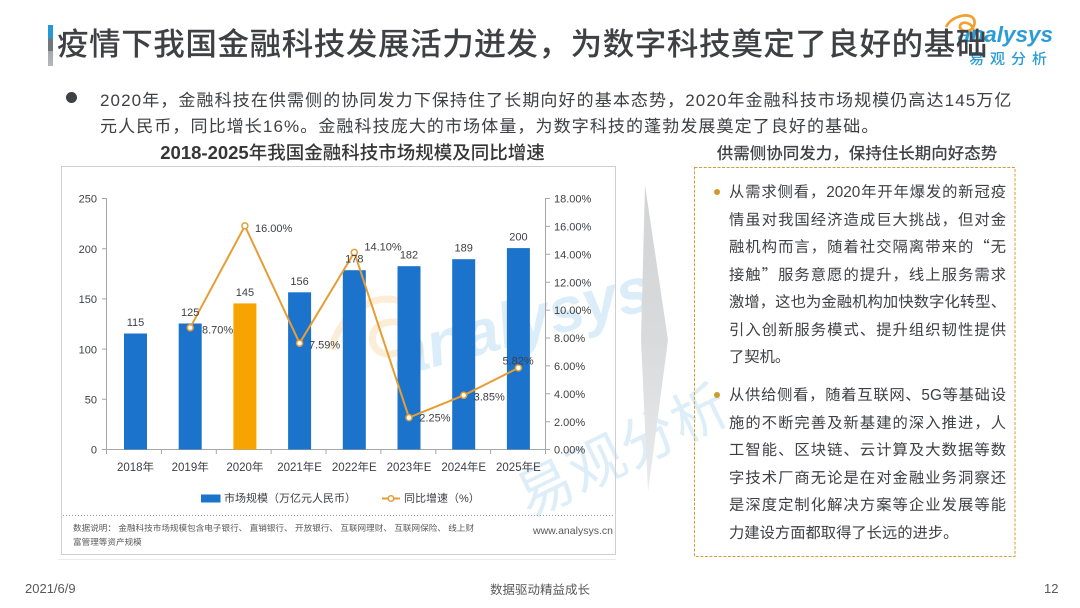 The height and width of the screenshot is (608, 1080). I want to click on svg-text: 2023年E, so click(409, 467).